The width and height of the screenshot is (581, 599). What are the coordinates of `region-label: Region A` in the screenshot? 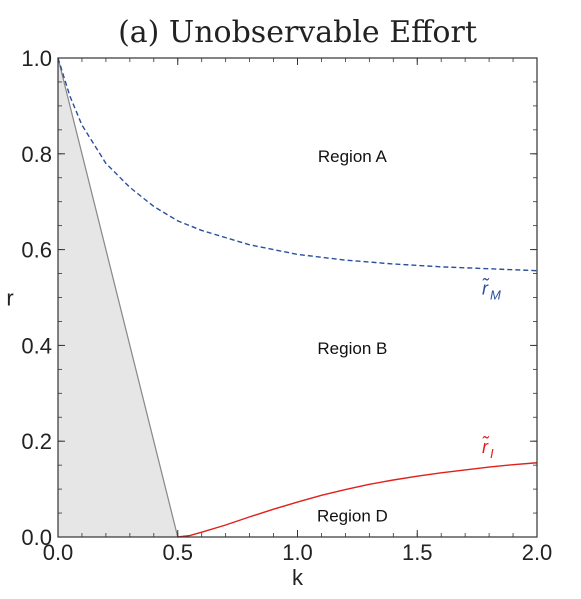 It's located at (353, 156).